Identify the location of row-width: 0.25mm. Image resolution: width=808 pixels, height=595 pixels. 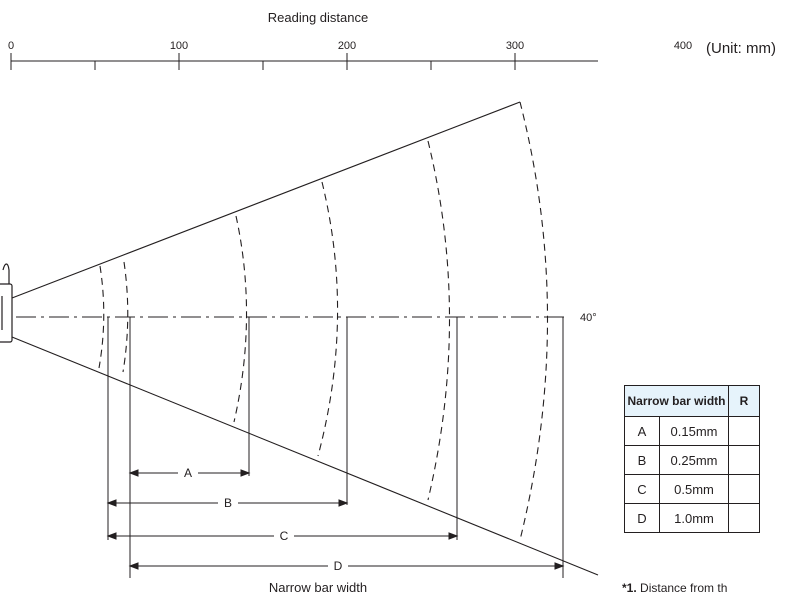
(694, 460).